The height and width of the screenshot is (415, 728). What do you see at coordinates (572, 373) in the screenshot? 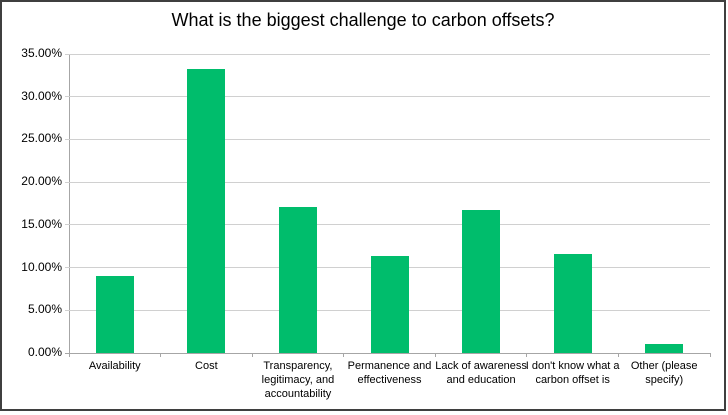
I see `x-axis-category-label: I don't know what a carbon offset is` at bounding box center [572, 373].